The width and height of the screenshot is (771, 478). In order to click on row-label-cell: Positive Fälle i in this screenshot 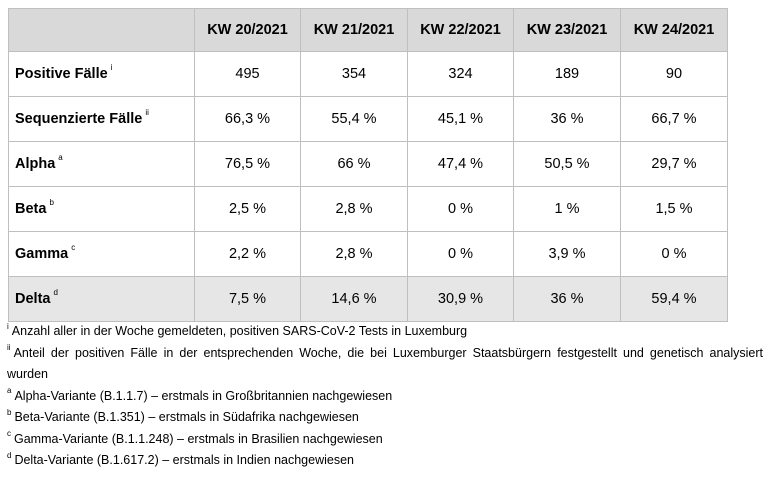, I will do `click(101, 74)`.